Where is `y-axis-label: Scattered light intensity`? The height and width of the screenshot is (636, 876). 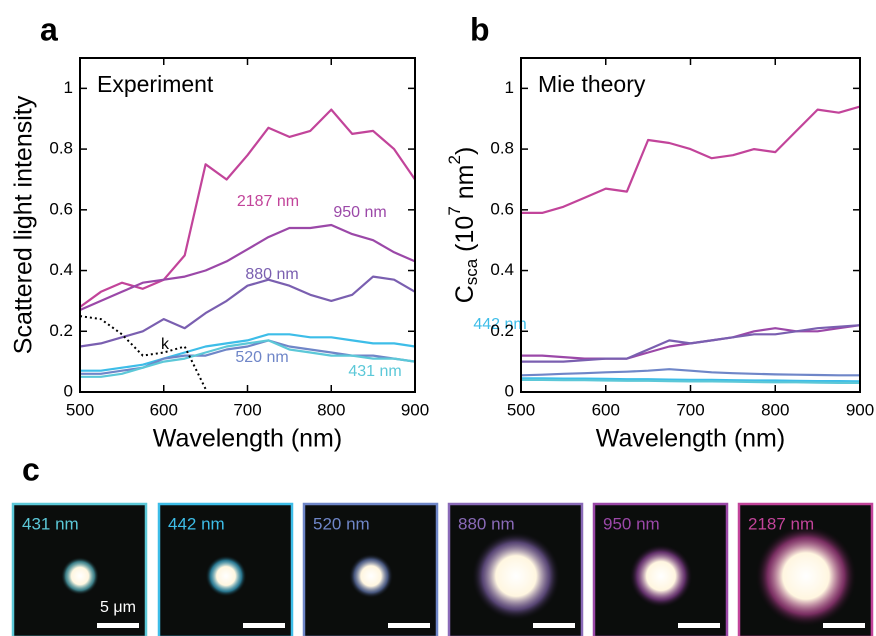 y-axis-label: Scattered light intensity is located at coordinates (24, 224).